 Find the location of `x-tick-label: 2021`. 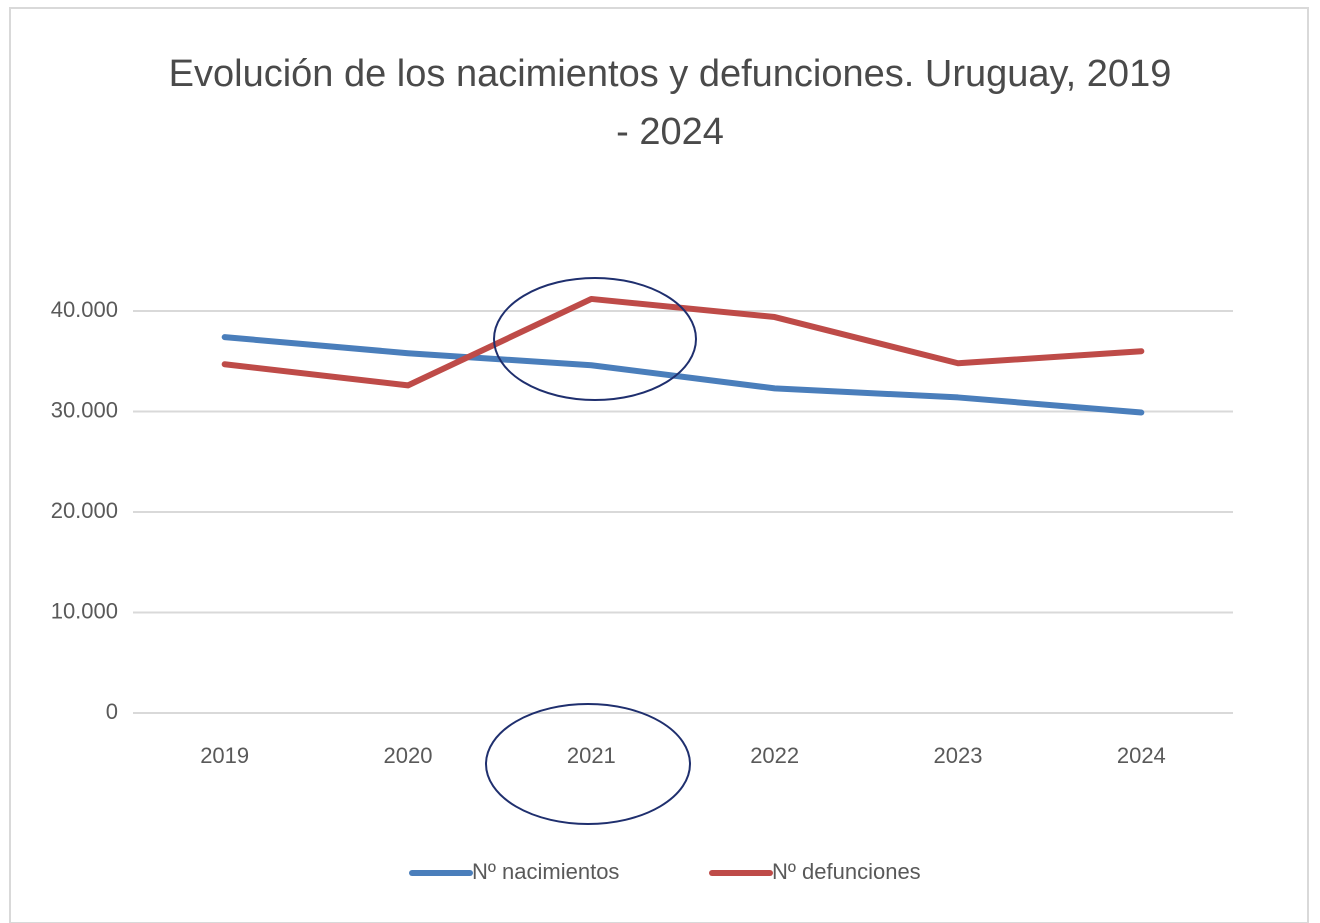

x-tick-label: 2021 is located at coordinates (591, 755).